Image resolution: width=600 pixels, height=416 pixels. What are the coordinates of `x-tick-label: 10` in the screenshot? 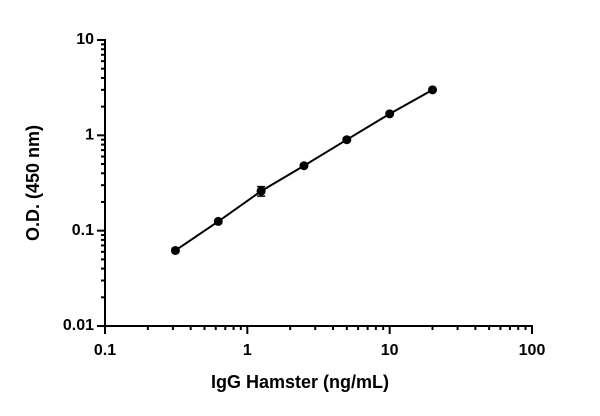 It's located at (390, 350).